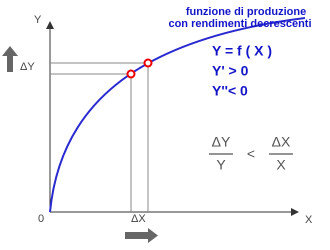 The height and width of the screenshot is (250, 330). I want to click on fraction-num: ΔY, so click(221, 142).